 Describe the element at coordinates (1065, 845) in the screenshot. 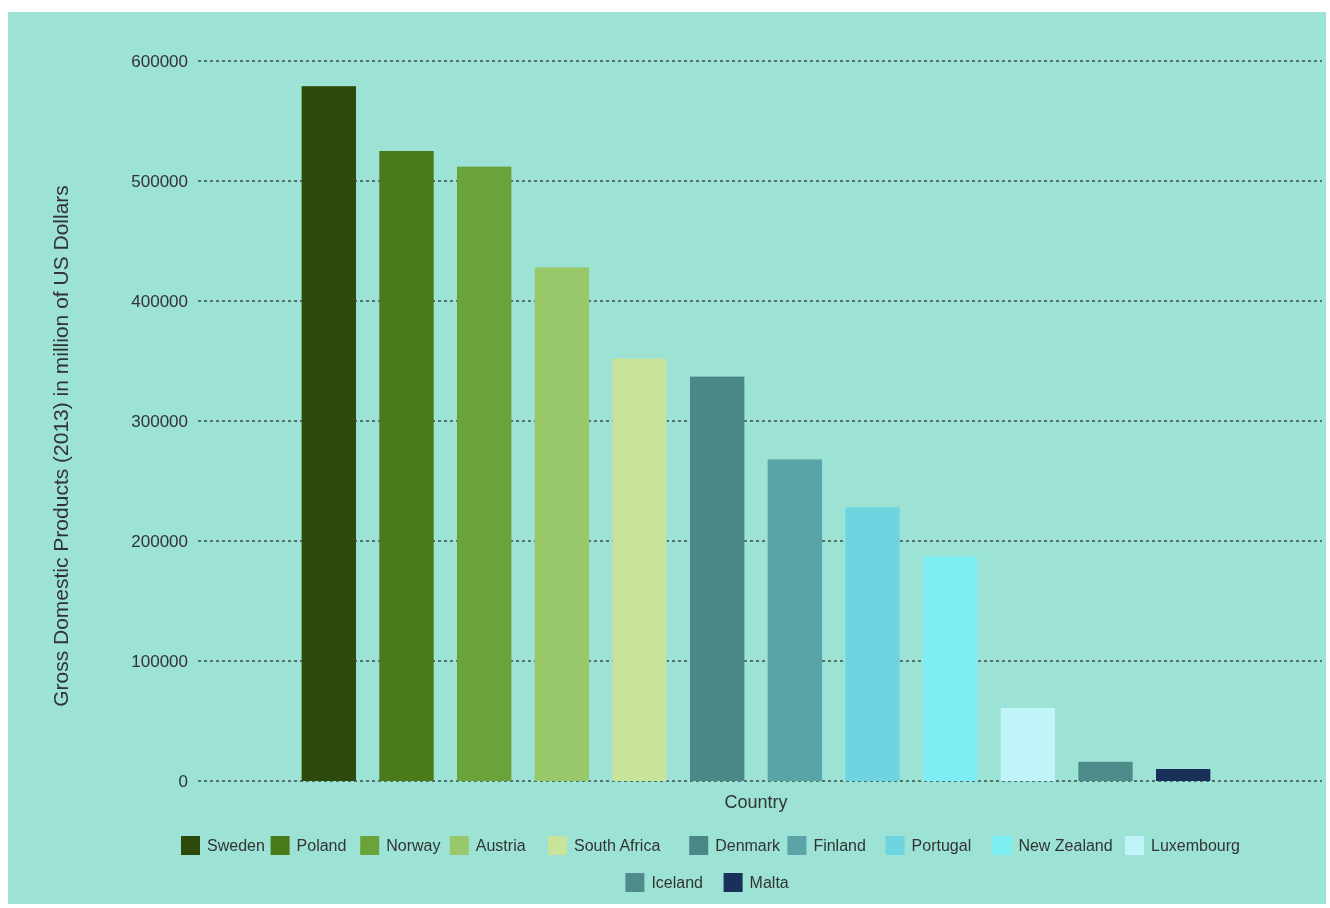

I see `legend-label: New Zealand` at that location.